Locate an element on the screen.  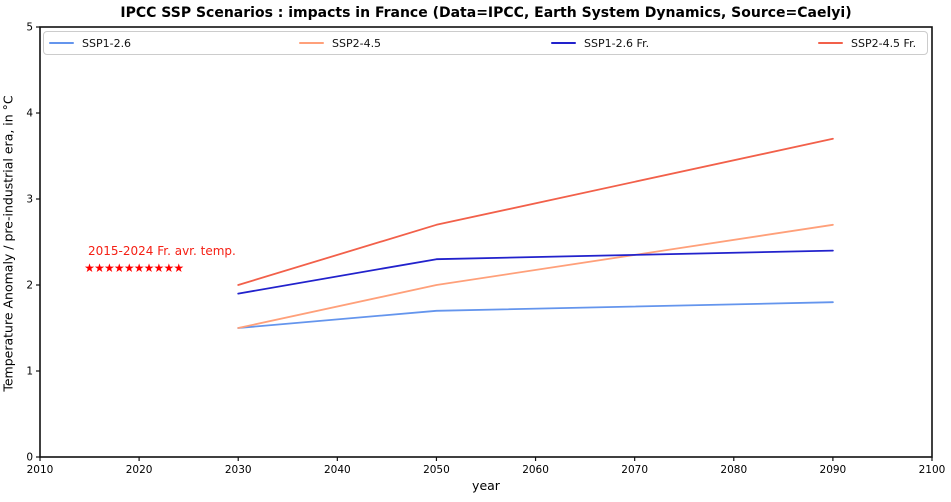
annotation-avg-temp-label: 2015-2024 Fr. avr. temp. is located at coordinates (162, 251).